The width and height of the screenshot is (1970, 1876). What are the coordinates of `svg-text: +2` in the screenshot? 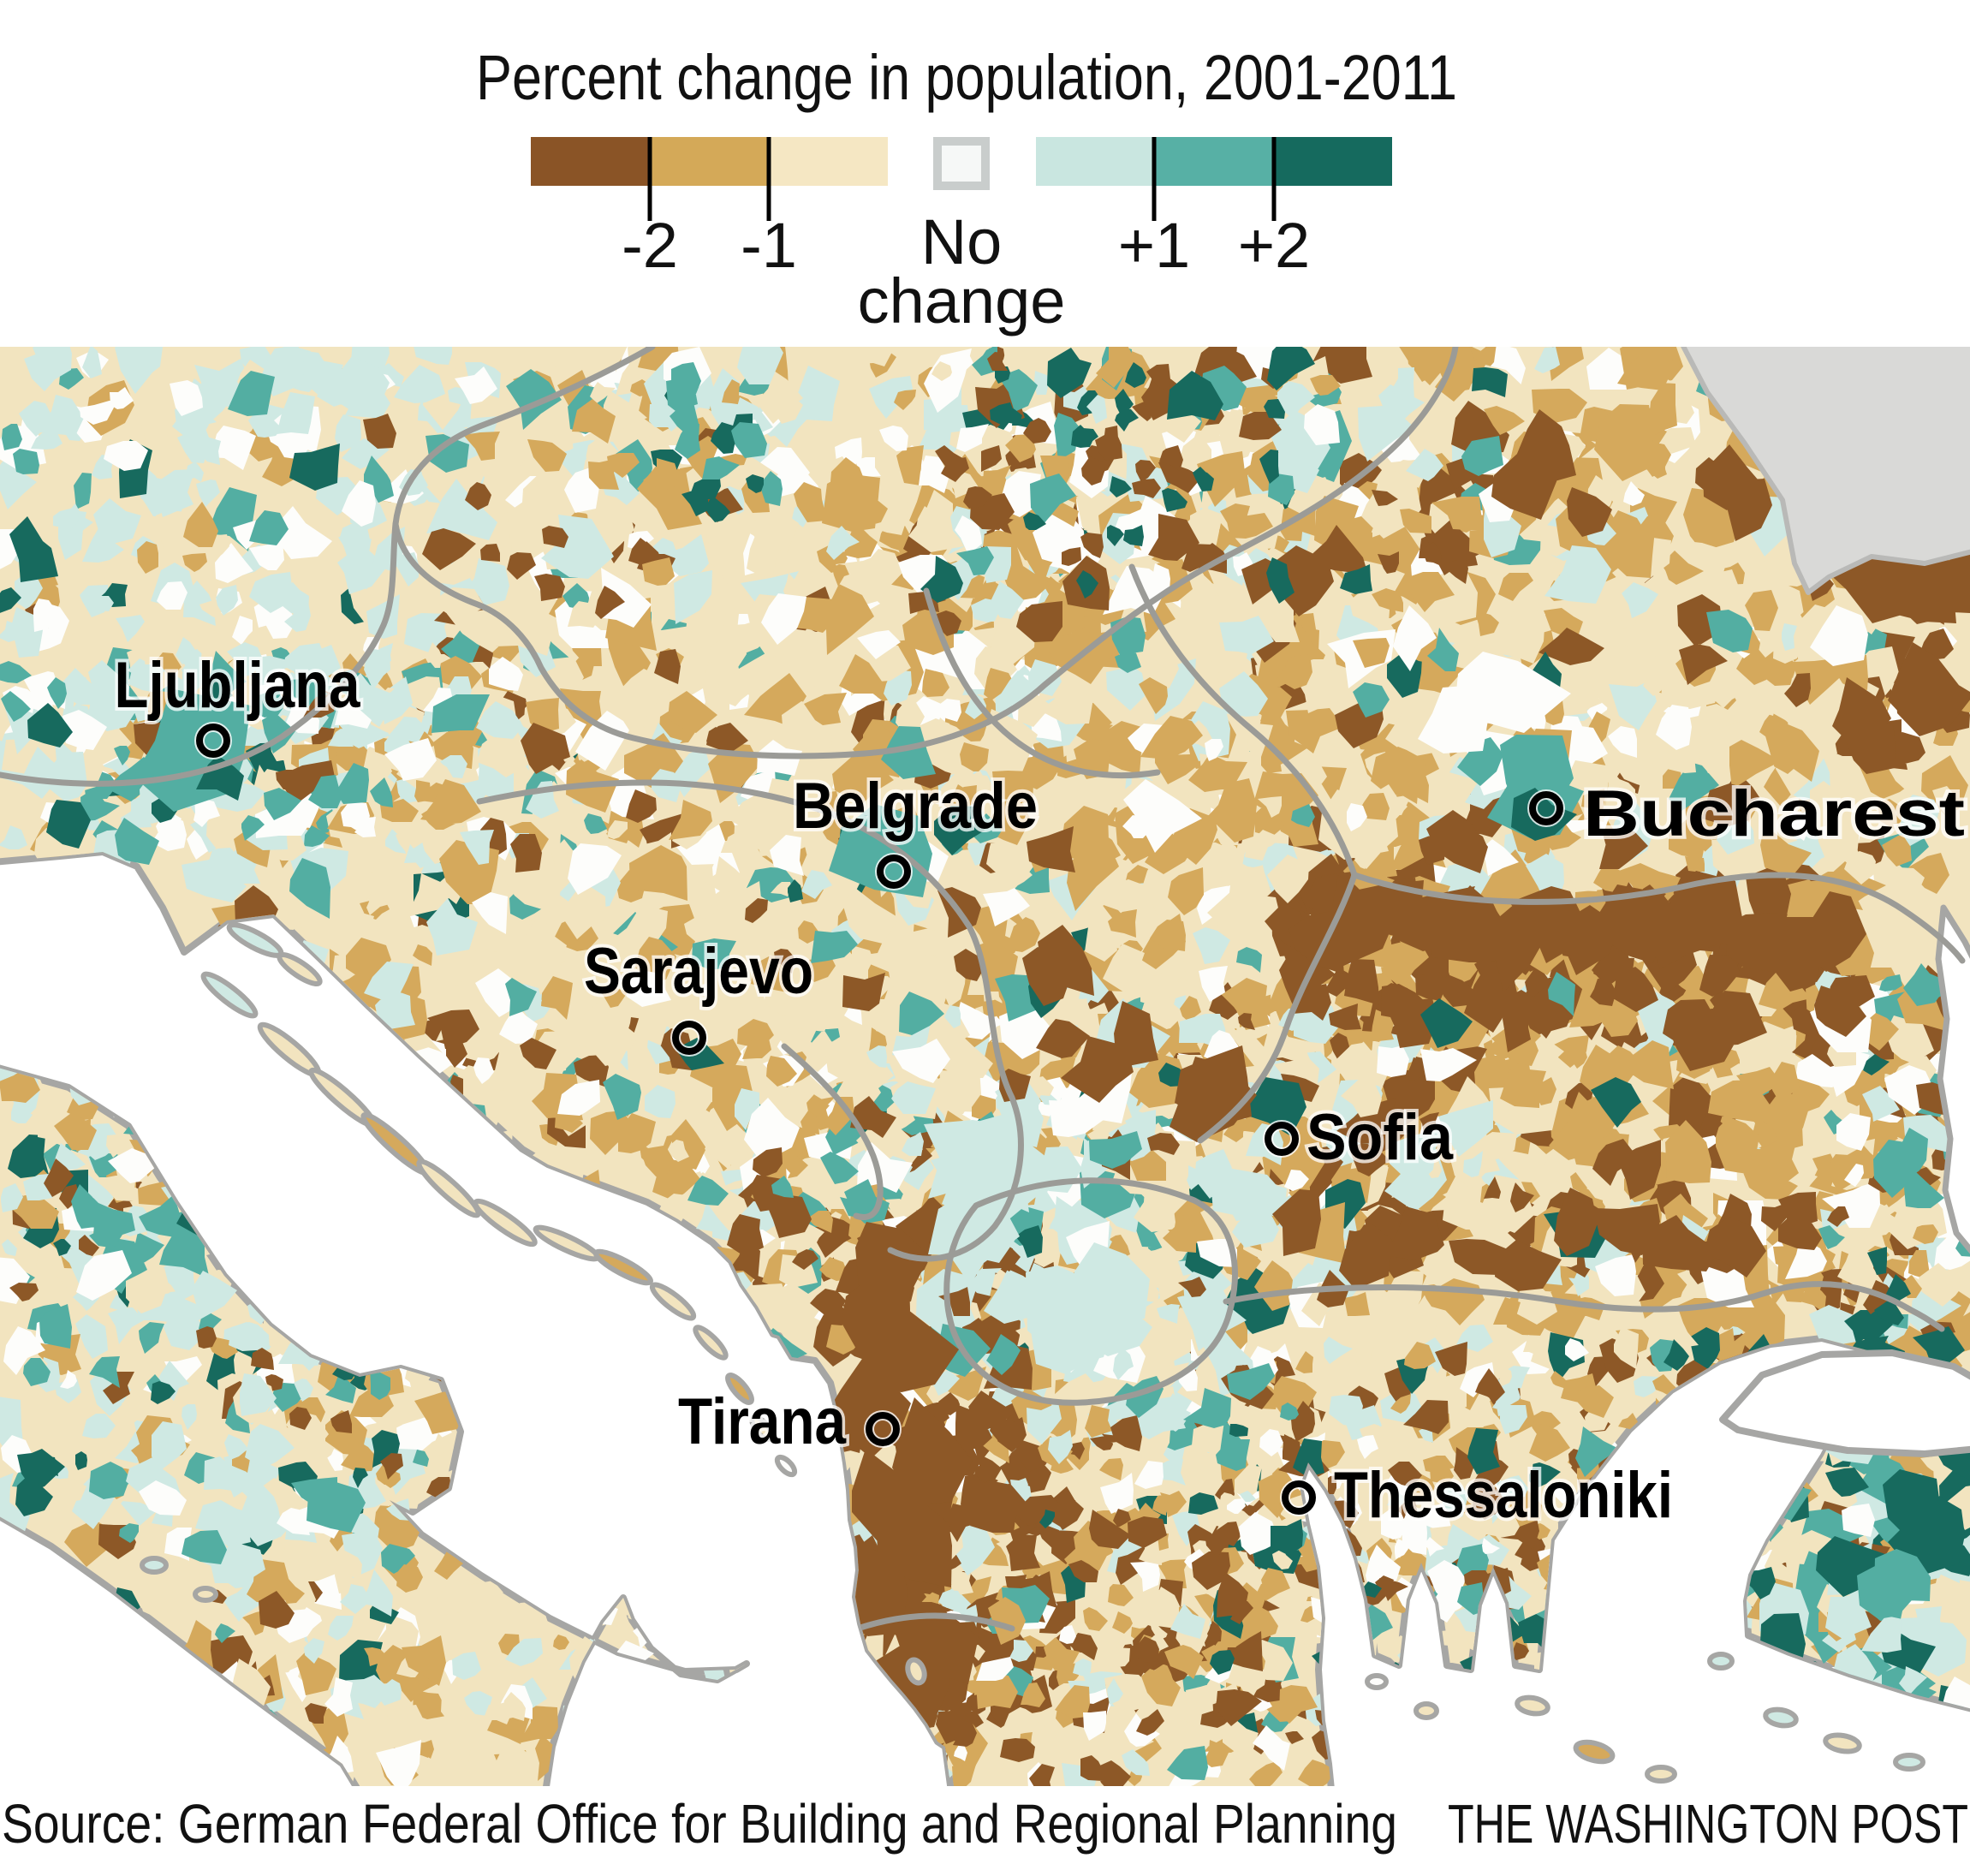 It's located at (1274, 246).